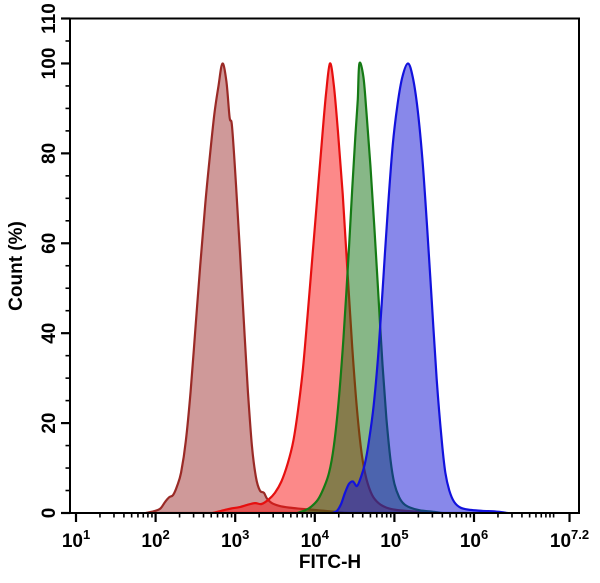 Image resolution: width=600 pixels, height=583 pixels. What do you see at coordinates (315, 539) in the screenshot?
I see `x-tick-label: 10⁴` at bounding box center [315, 539].